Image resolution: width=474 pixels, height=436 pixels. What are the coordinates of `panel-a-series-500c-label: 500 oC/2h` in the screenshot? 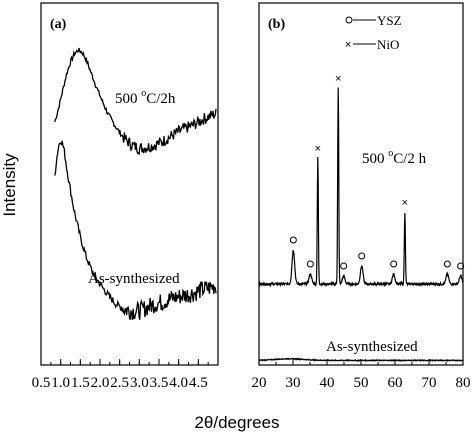 It's located at (145, 97).